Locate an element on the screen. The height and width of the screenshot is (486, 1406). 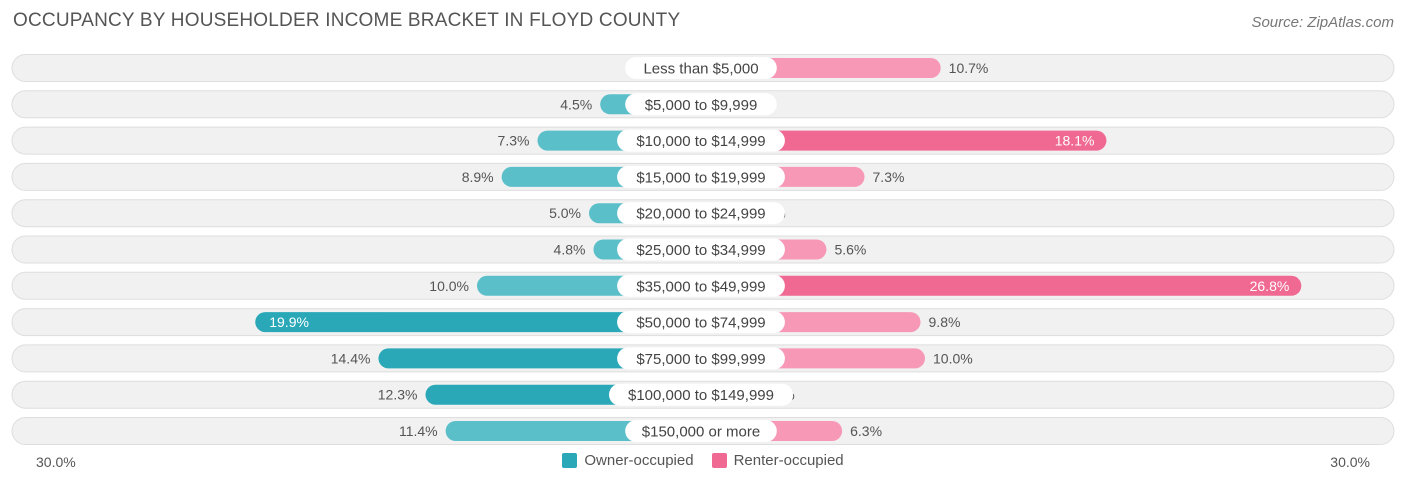
category-label: $15,000 to $19,999 is located at coordinates (700, 177).